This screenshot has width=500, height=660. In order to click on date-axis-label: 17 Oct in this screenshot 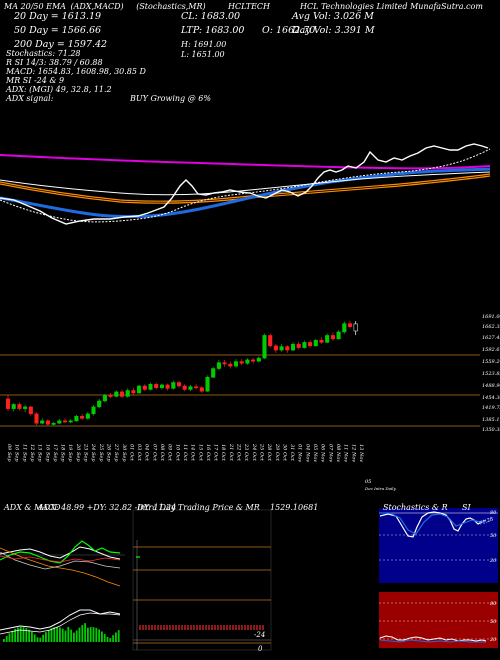, I will do `click(216, 453)`.